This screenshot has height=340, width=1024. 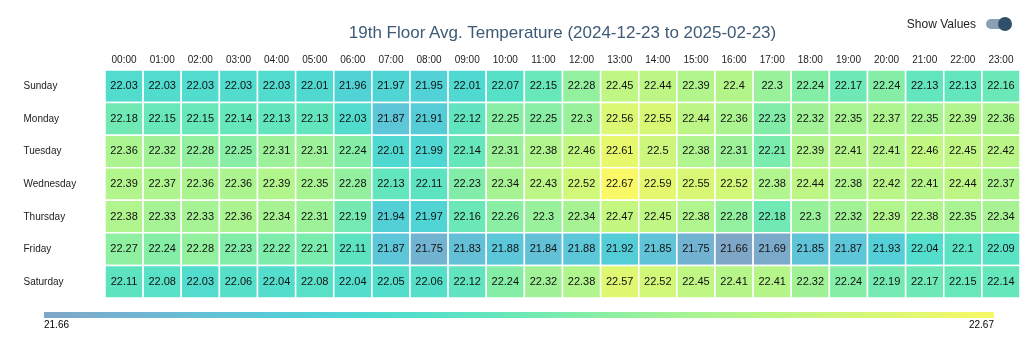 What do you see at coordinates (1001, 59) in the screenshot?
I see `x-tick-label: 23:00` at bounding box center [1001, 59].